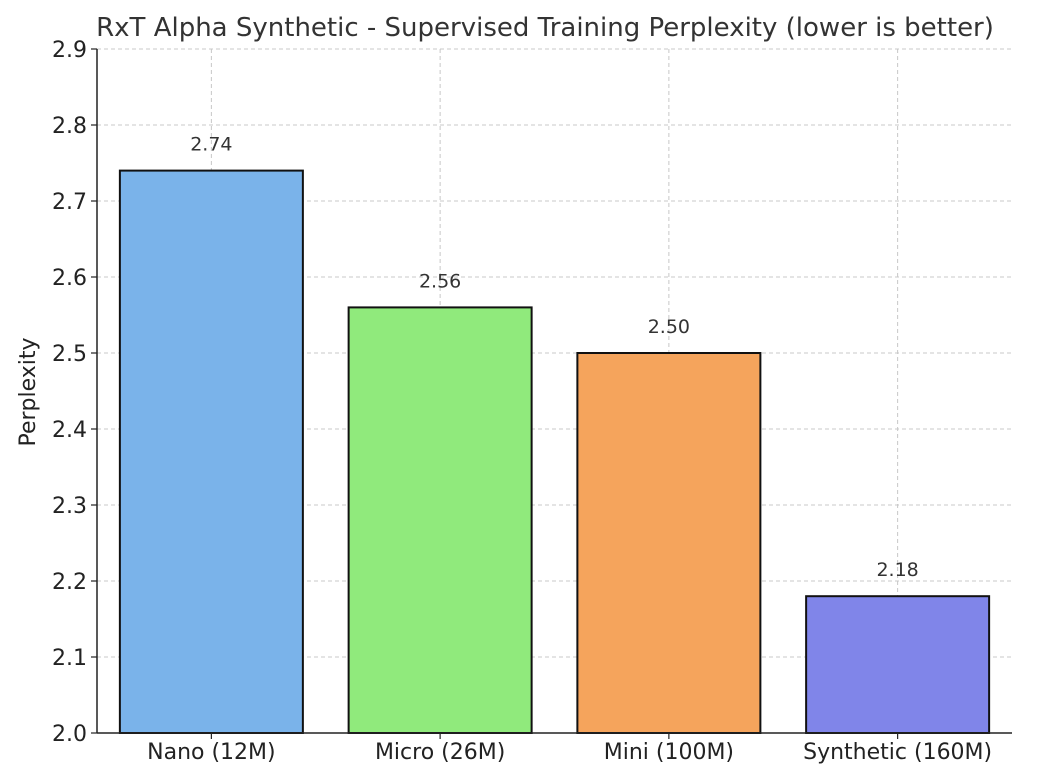 Image resolution: width=1063 pixels, height=779 pixels. Describe the element at coordinates (69, 278) in the screenshot. I see `y-tick-label: 2.6` at that location.